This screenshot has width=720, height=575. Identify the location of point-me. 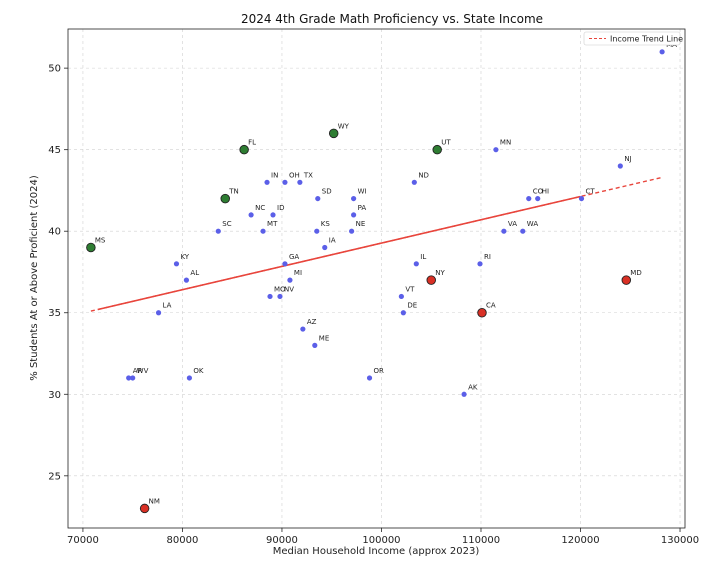
(315, 345).